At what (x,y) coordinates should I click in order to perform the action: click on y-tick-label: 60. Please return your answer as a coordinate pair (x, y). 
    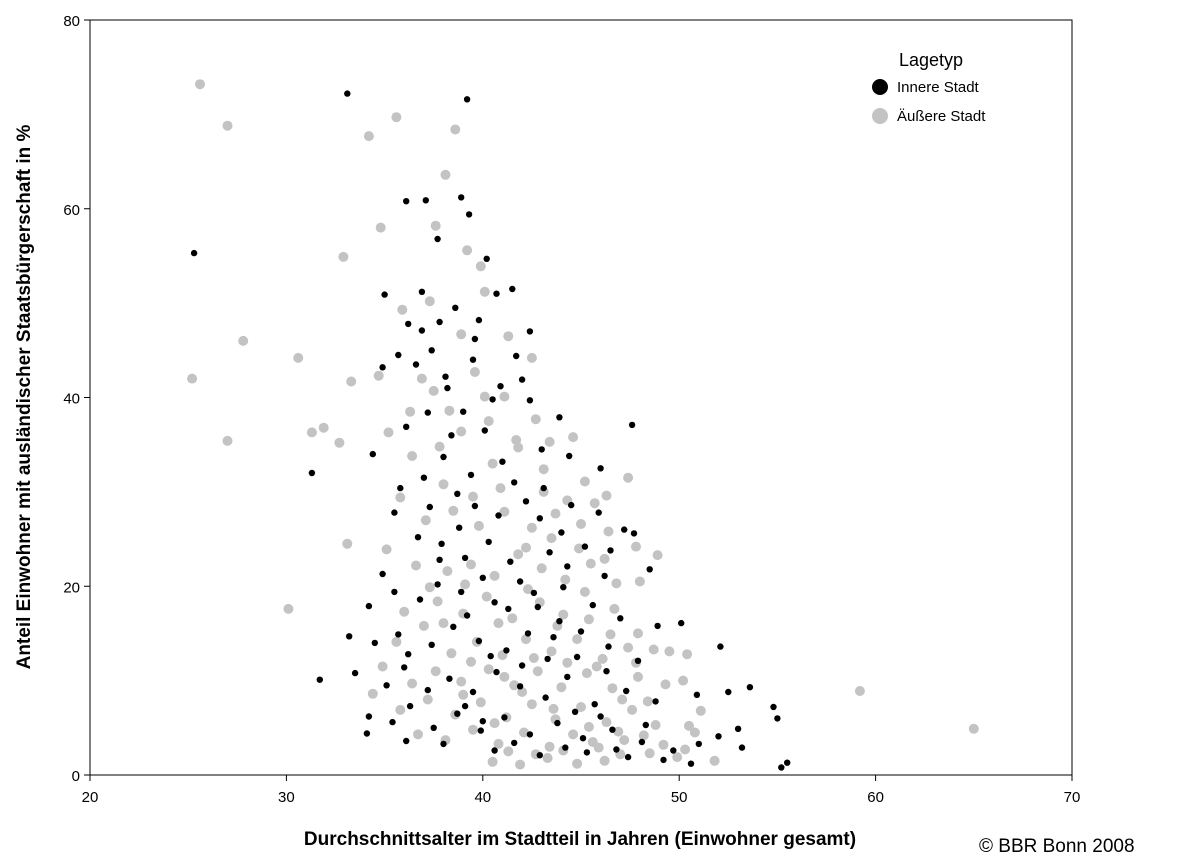
    Looking at the image, I should click on (71, 210).